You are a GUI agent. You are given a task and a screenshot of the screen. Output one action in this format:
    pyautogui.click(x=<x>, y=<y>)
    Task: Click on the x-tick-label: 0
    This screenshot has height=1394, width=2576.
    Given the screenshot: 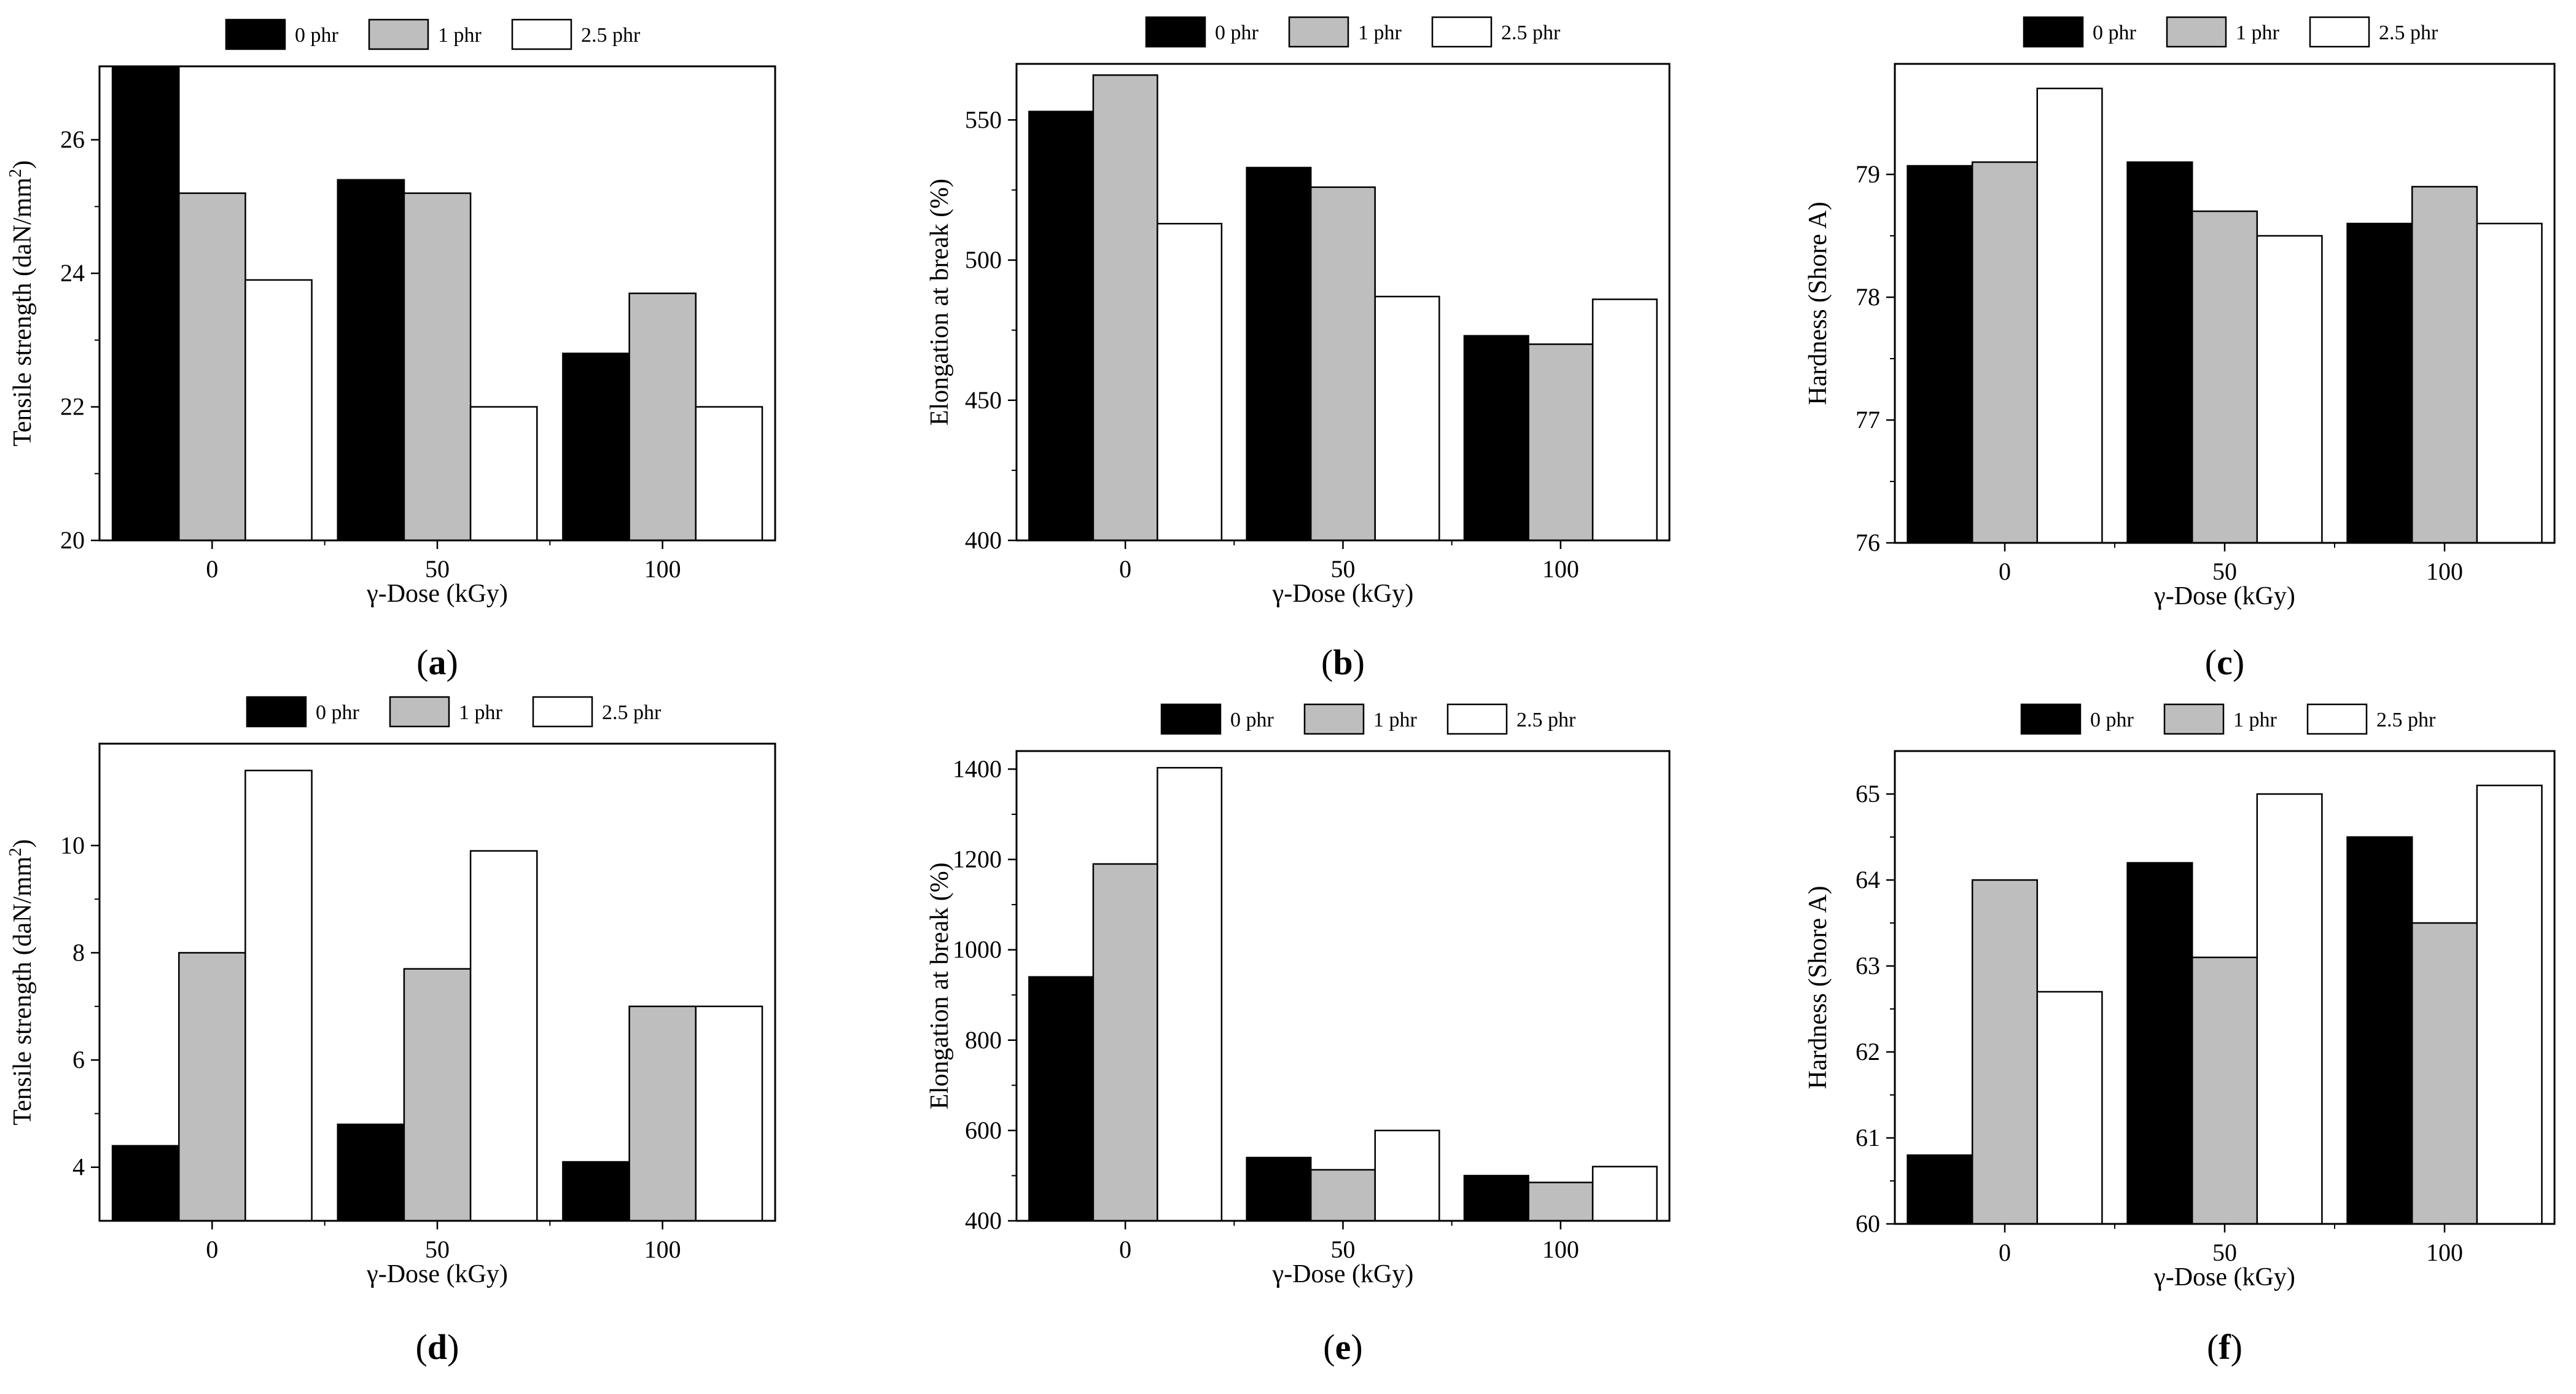 What is the action you would take?
    pyautogui.click(x=2005, y=571)
    